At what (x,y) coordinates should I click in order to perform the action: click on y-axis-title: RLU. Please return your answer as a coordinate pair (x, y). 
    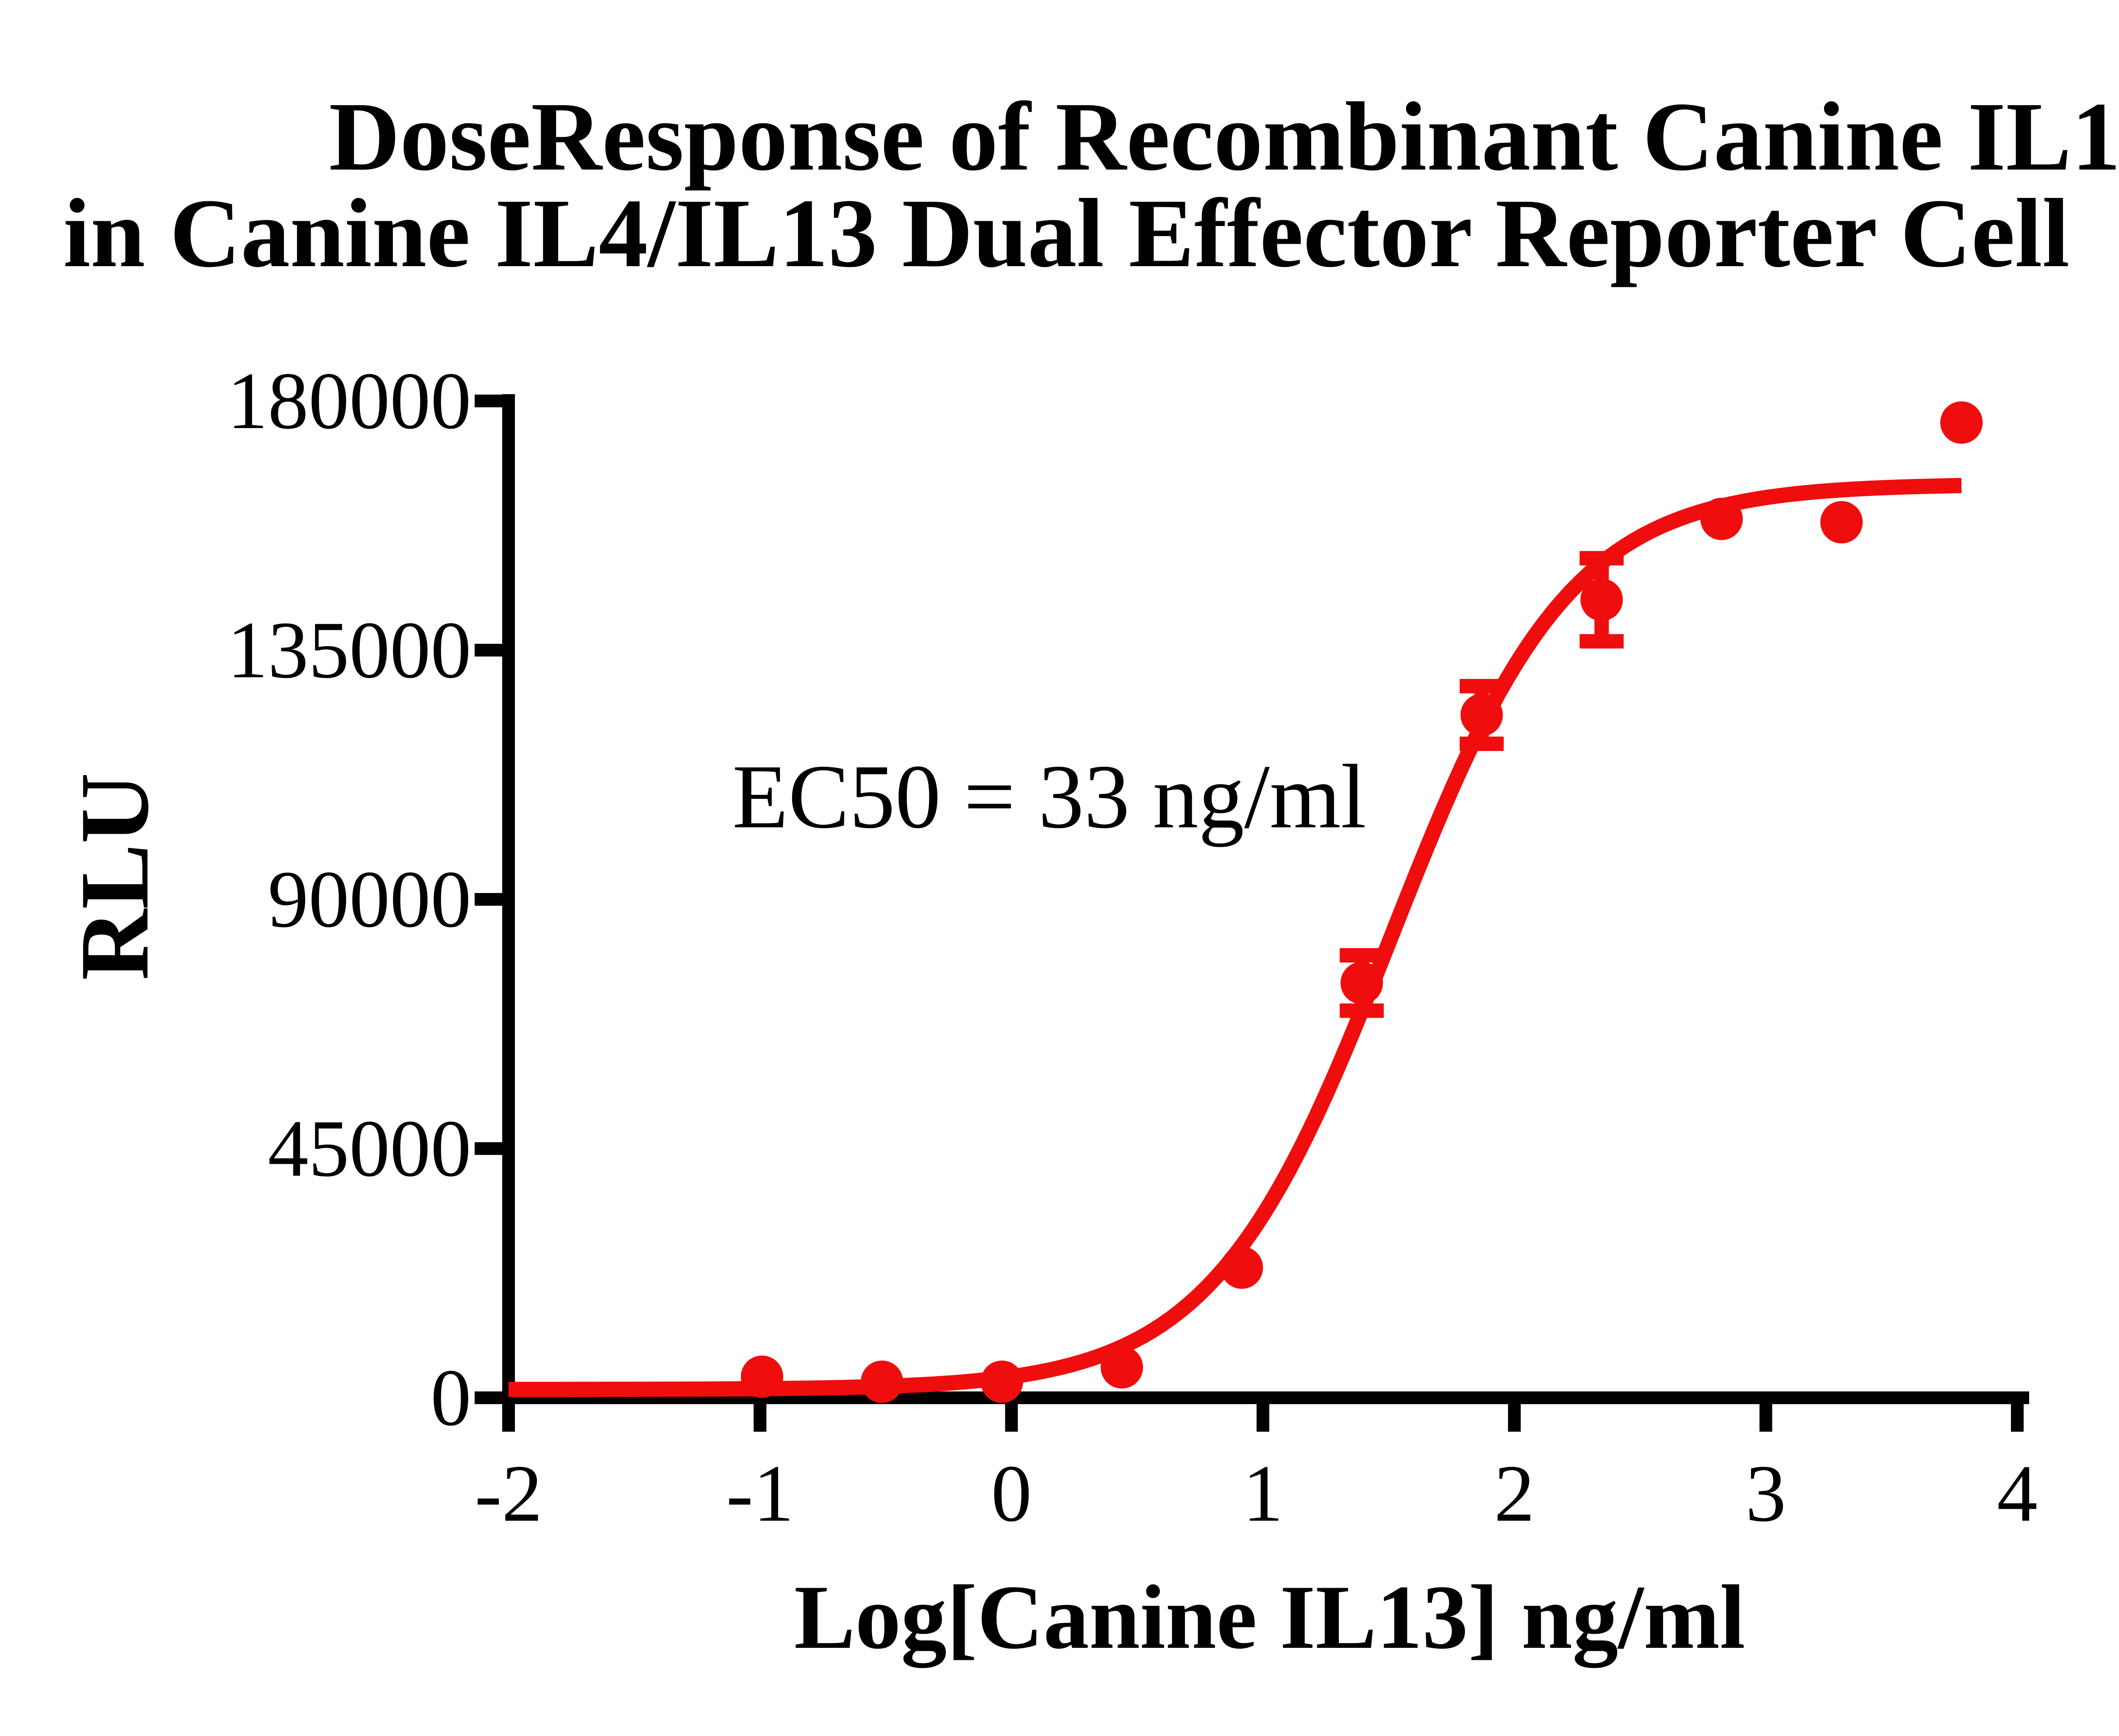
    Looking at the image, I should click on (115, 876).